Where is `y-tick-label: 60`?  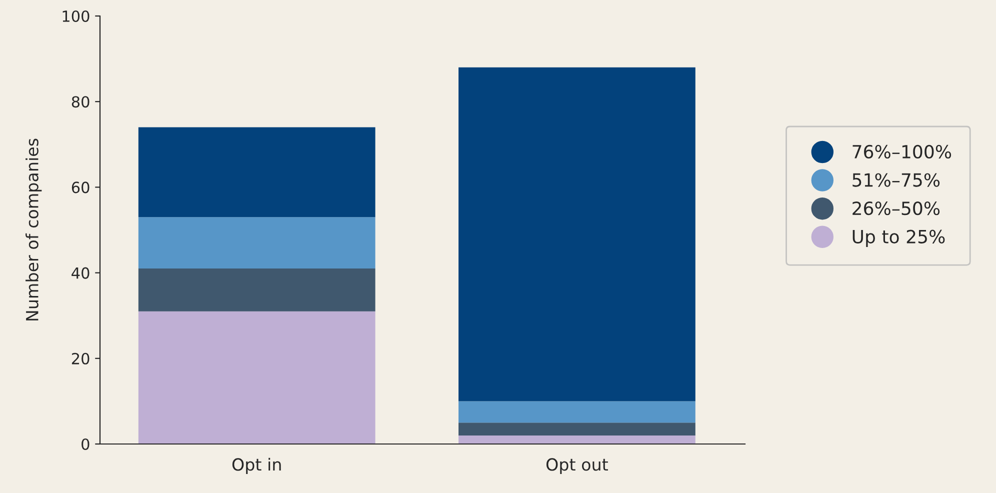
y-tick-label: 60 is located at coordinates (81, 188).